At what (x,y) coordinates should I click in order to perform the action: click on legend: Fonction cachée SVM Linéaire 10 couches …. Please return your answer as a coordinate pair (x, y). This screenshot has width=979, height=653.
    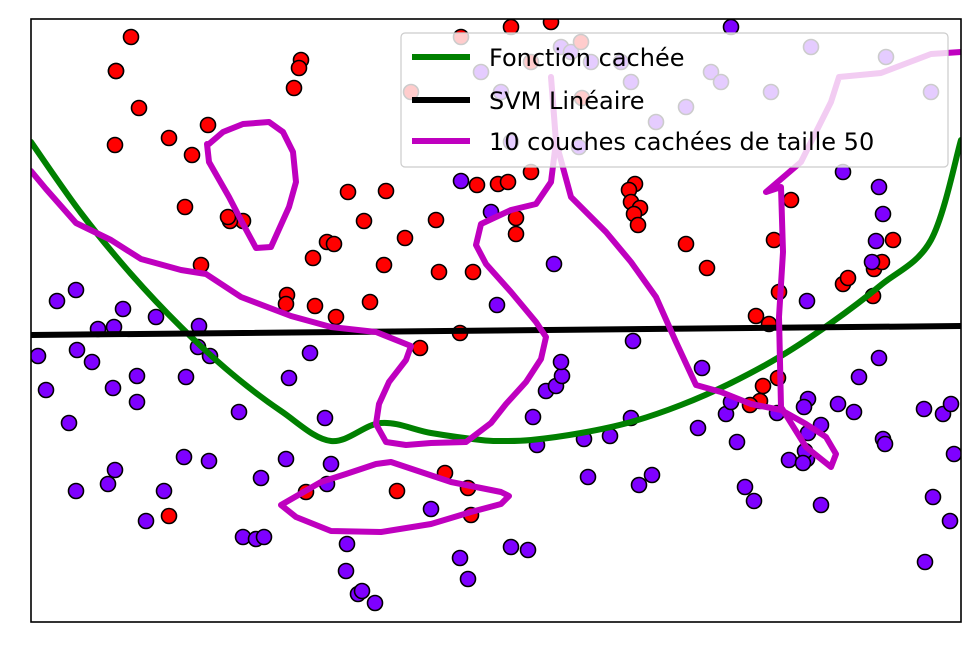
    Looking at the image, I should click on (674, 100).